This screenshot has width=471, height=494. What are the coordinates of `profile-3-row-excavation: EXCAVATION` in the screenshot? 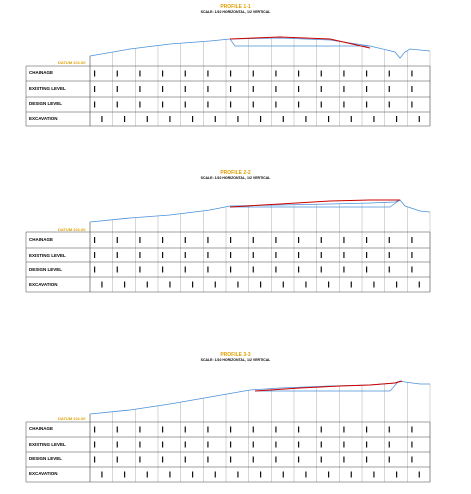 It's located at (43, 473).